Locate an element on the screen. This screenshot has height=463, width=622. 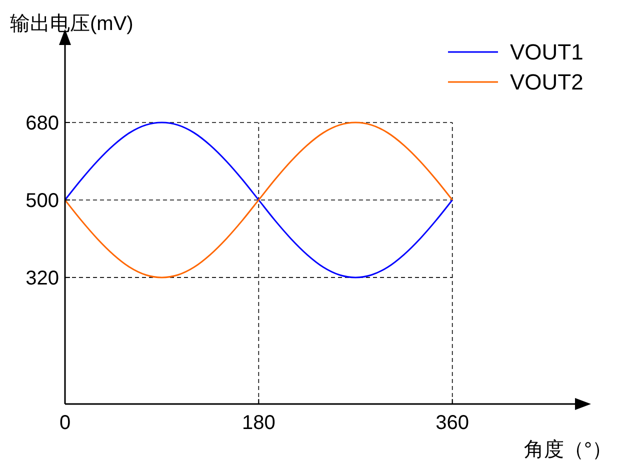
y-tick-label: 320 is located at coordinates (42, 278).